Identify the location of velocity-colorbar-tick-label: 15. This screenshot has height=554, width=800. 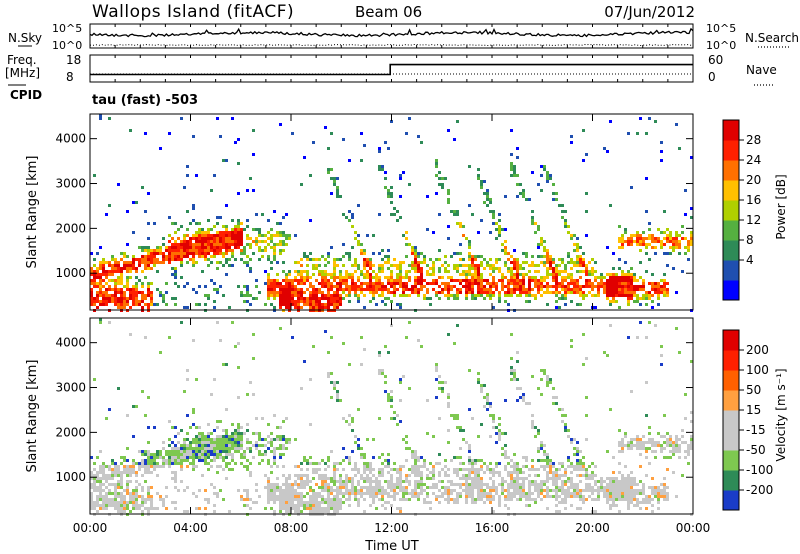
(753, 410).